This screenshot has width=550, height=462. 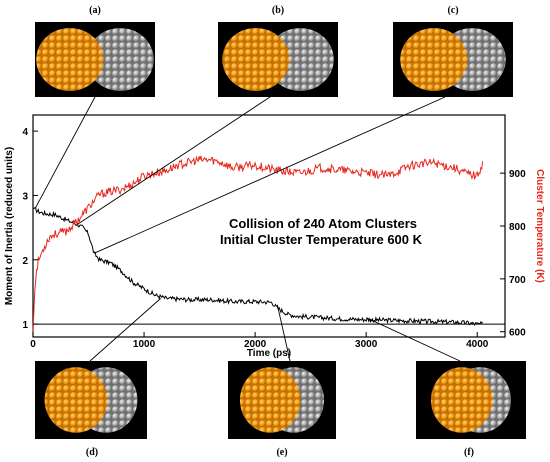 I want to click on y-axis-left-title: Moment of Inertia (reduced units), so click(x=9, y=226).